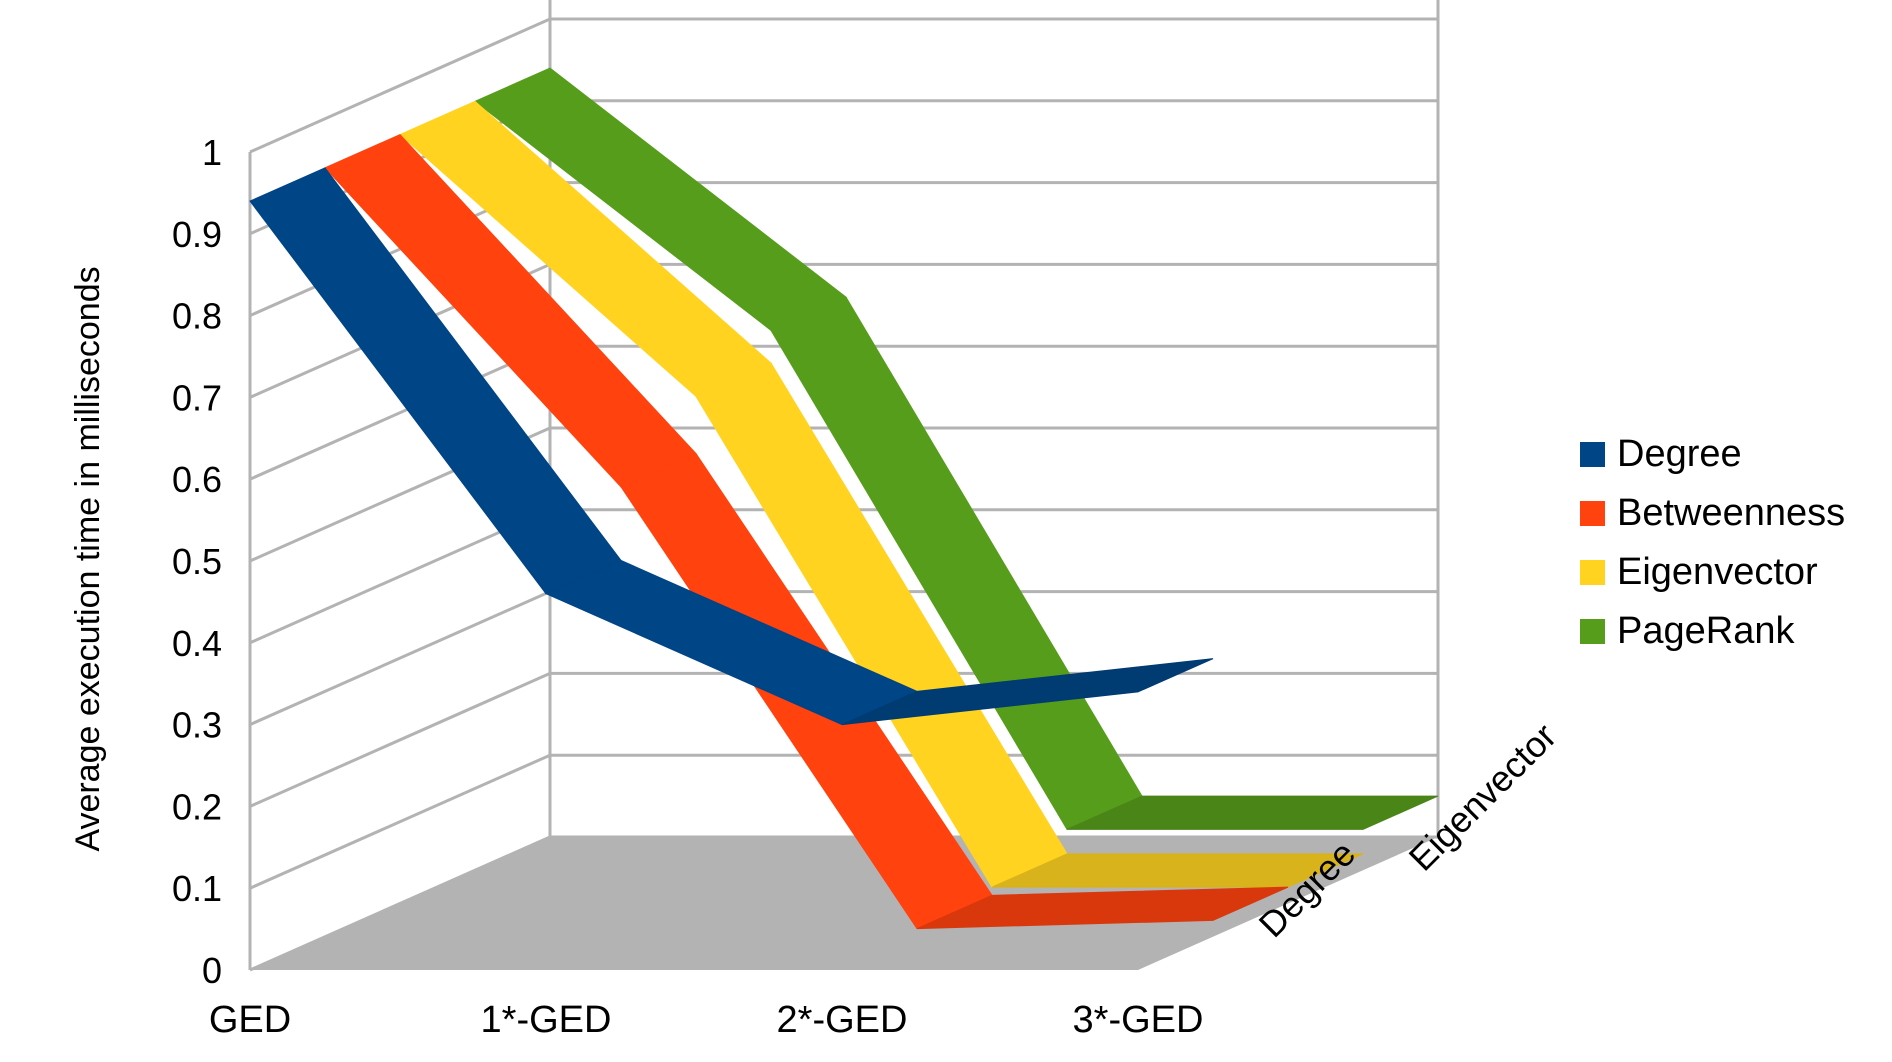 The image size is (1892, 1062). What do you see at coordinates (88, 558) in the screenshot?
I see `y-axis-label: Average execution time in milliseconds` at bounding box center [88, 558].